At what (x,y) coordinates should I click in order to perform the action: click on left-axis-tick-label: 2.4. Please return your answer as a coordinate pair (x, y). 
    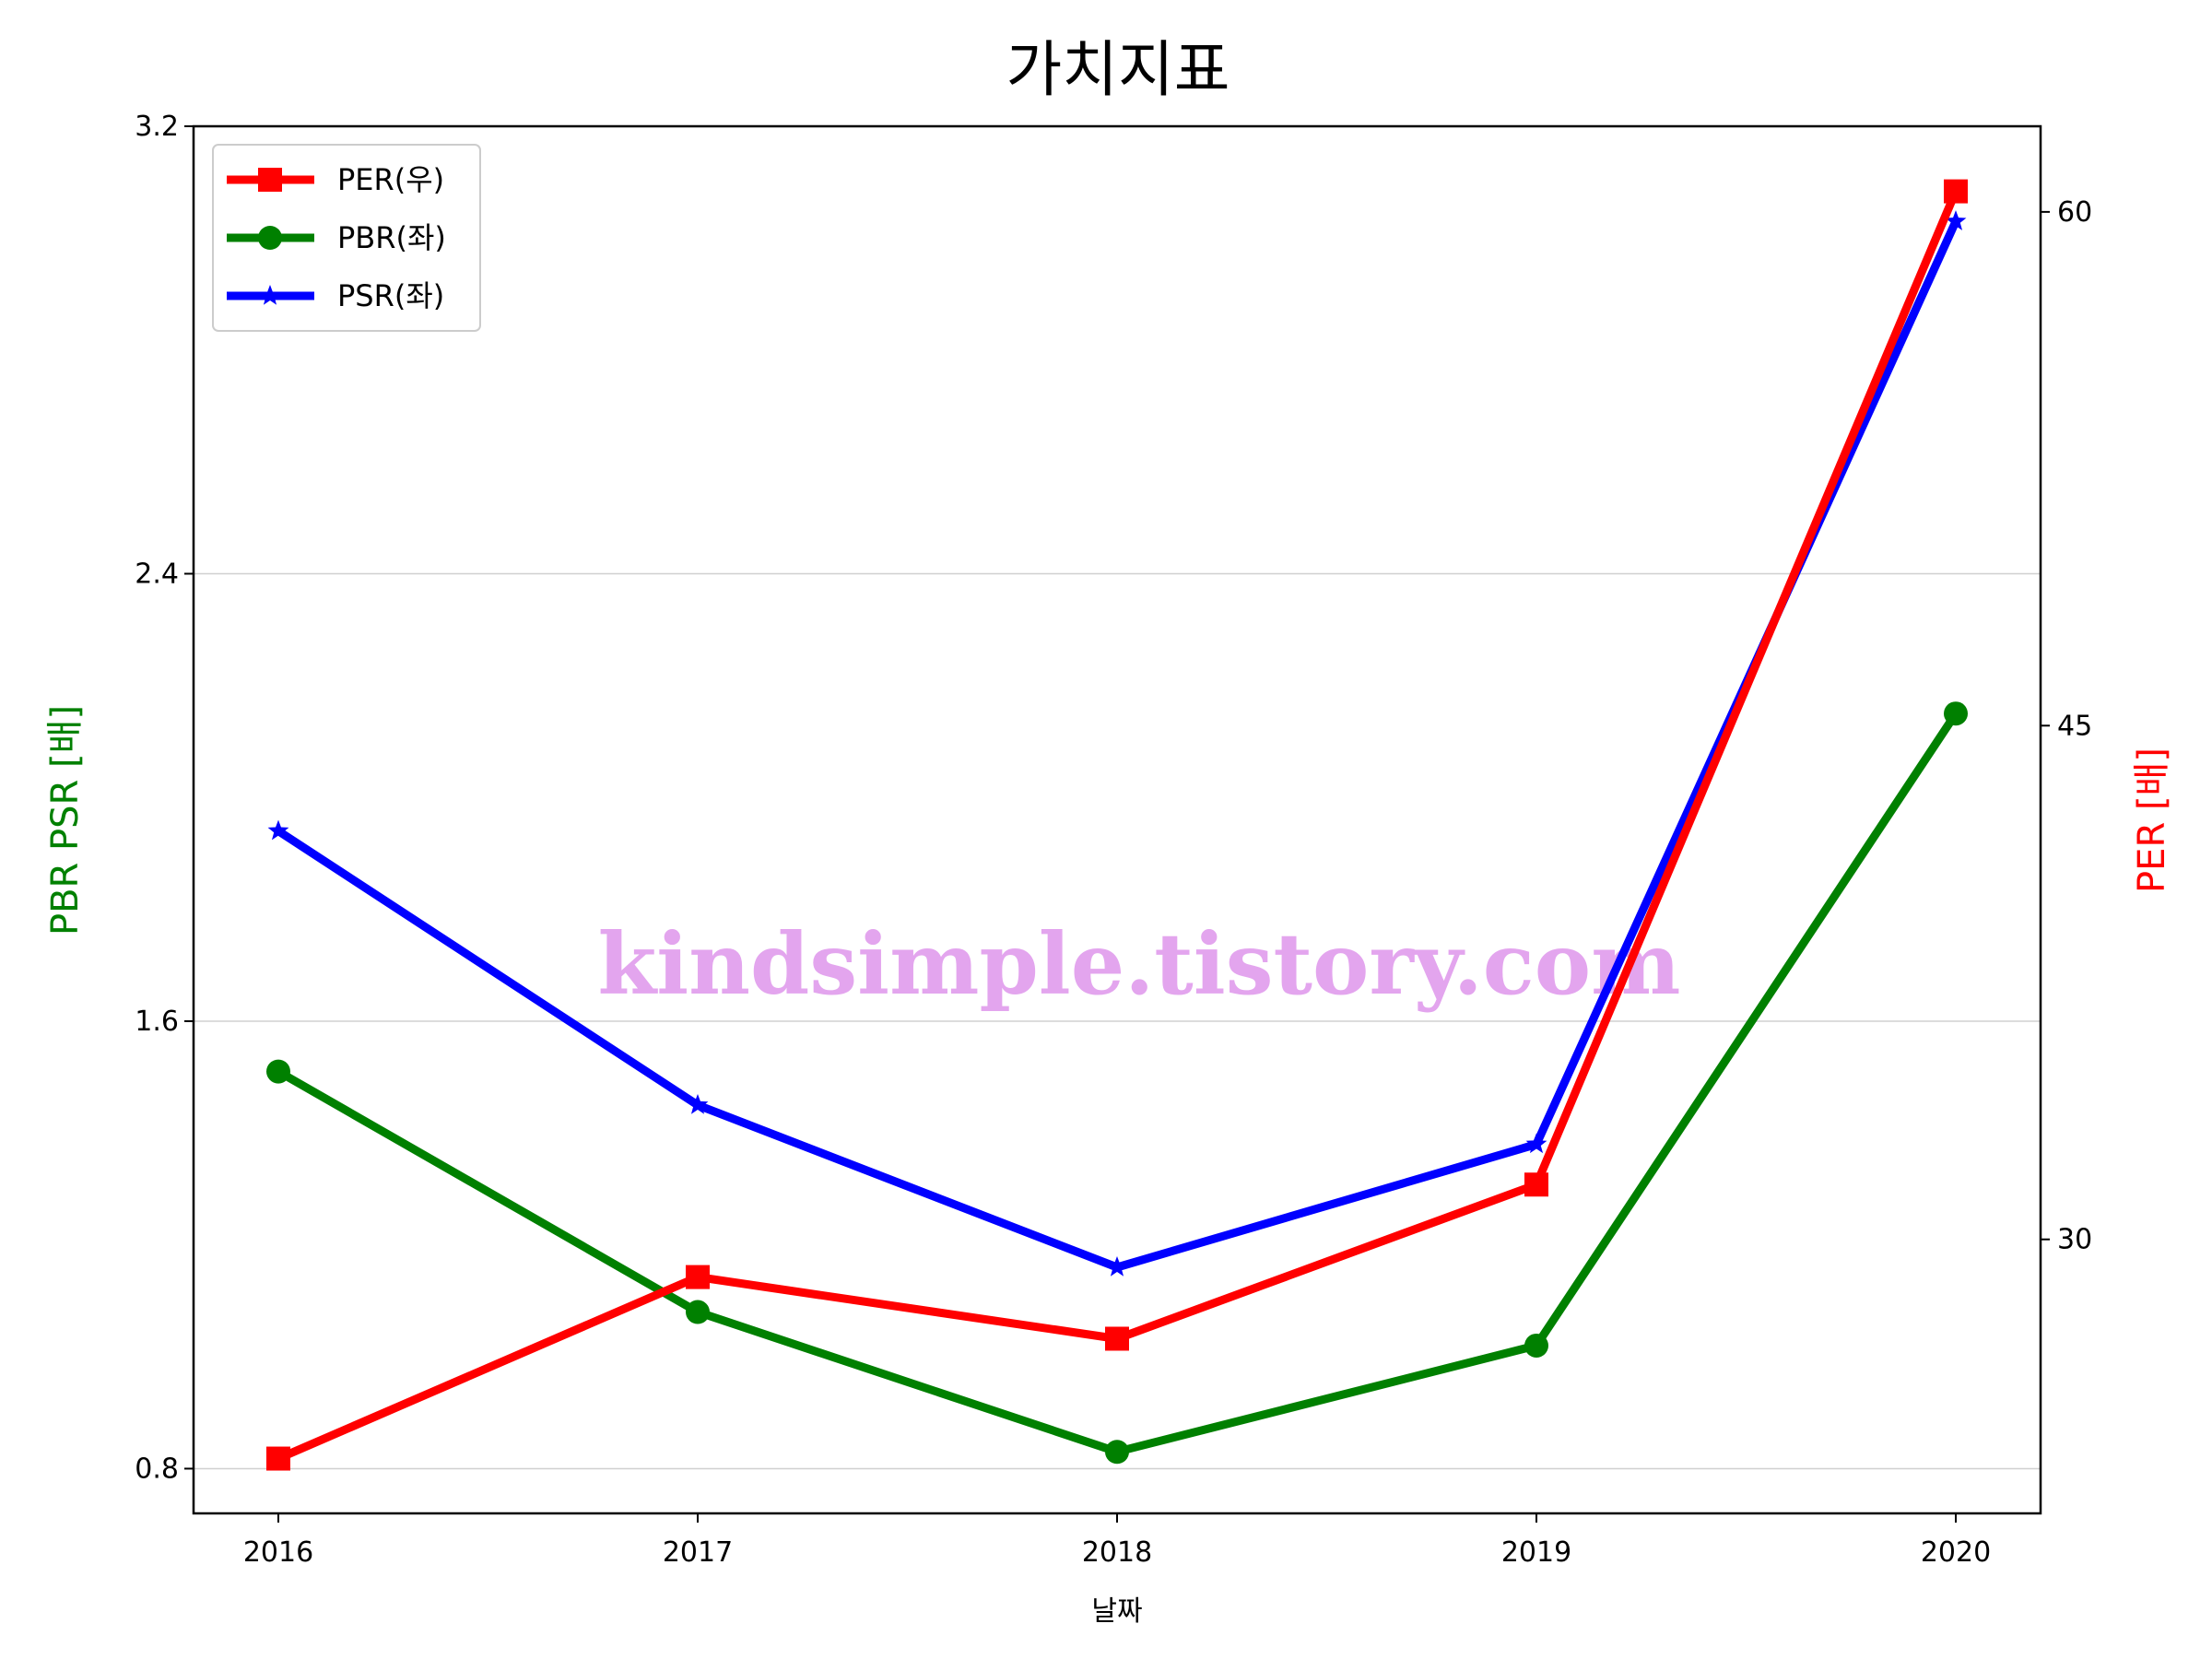
    Looking at the image, I should click on (157, 574).